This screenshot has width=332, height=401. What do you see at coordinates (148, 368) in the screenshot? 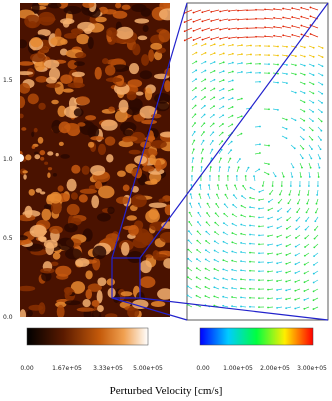
I see `colorbar-label: 5.00e+05` at bounding box center [148, 368].